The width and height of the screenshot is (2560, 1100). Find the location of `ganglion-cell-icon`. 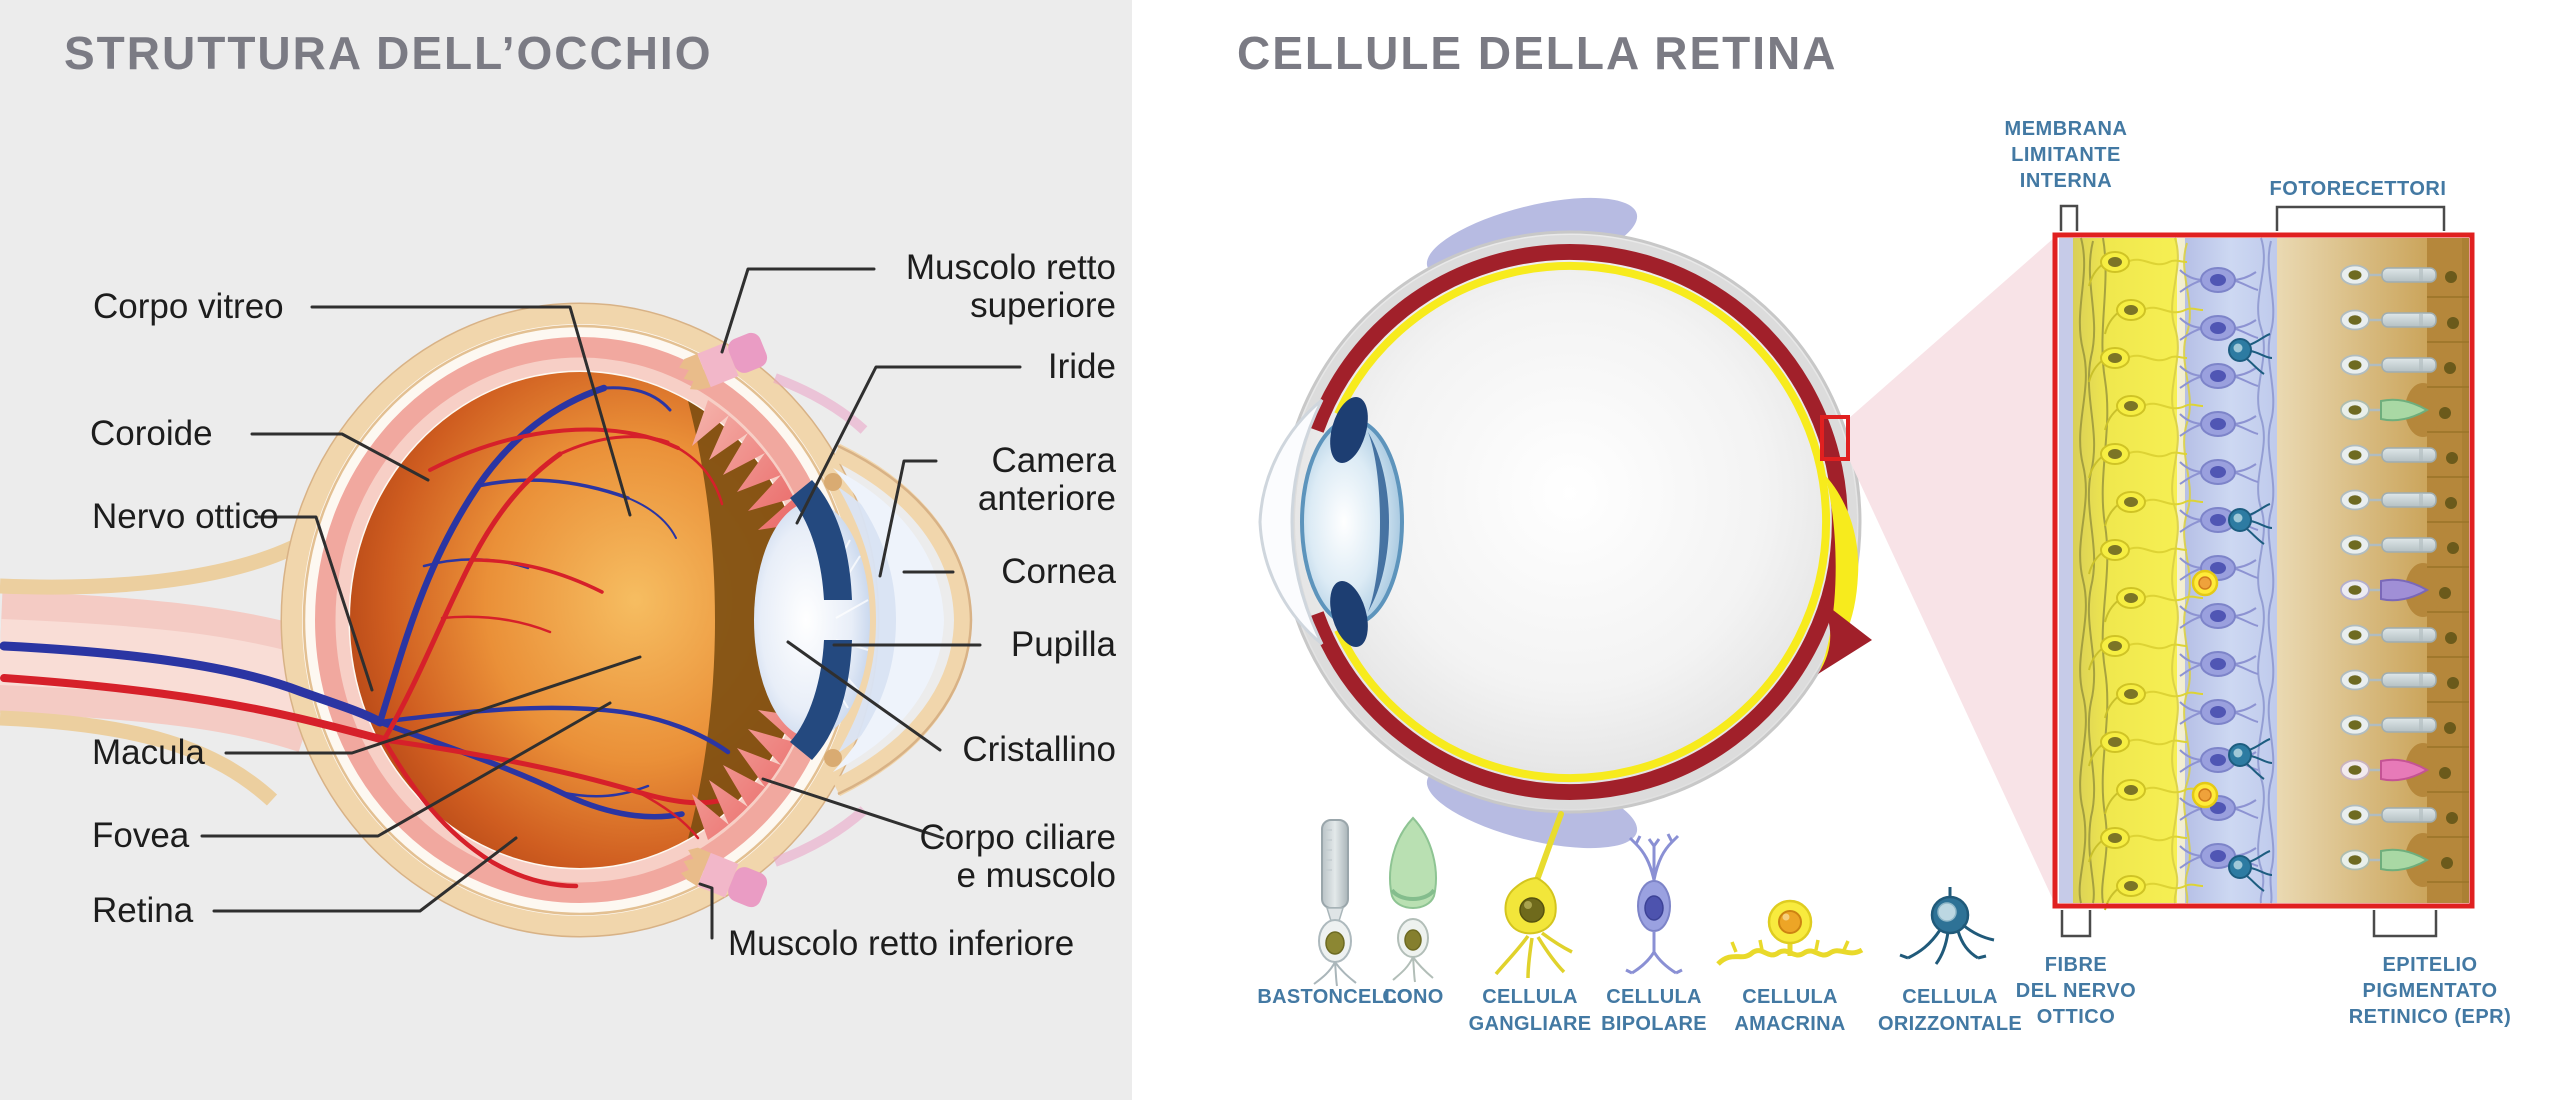

ganglion-cell-icon is located at coordinates (1533, 895).